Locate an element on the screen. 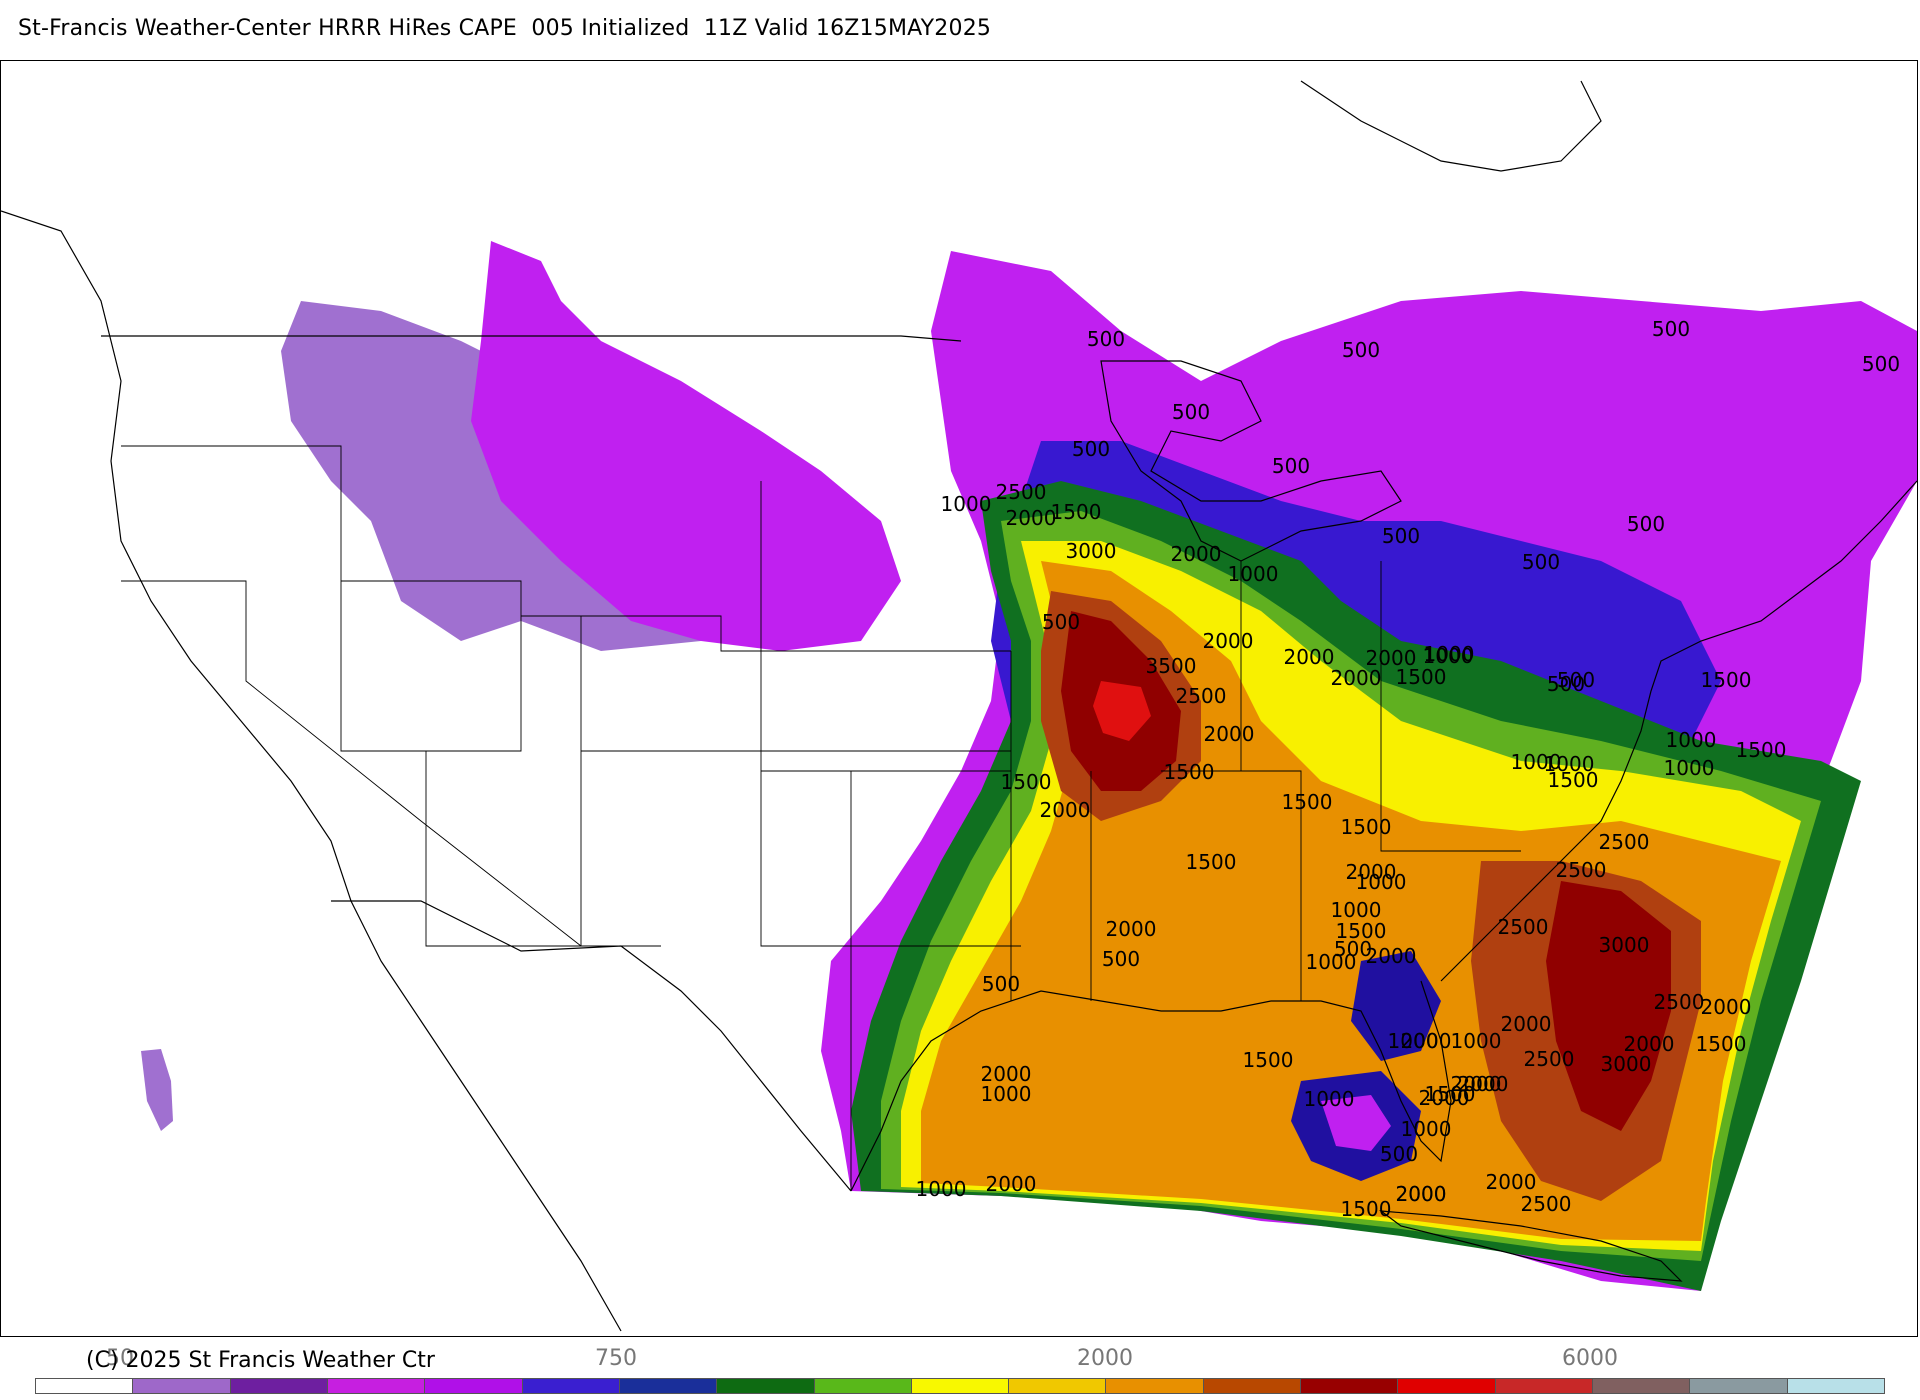 The height and width of the screenshot is (1400, 1920). hudson-area is located at coordinates (1451, 126).